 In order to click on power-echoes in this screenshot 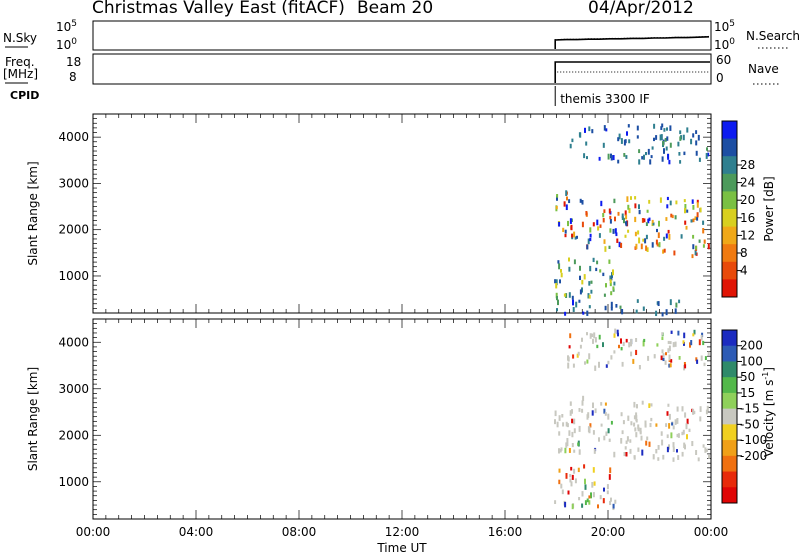, I will do `click(632, 220)`.